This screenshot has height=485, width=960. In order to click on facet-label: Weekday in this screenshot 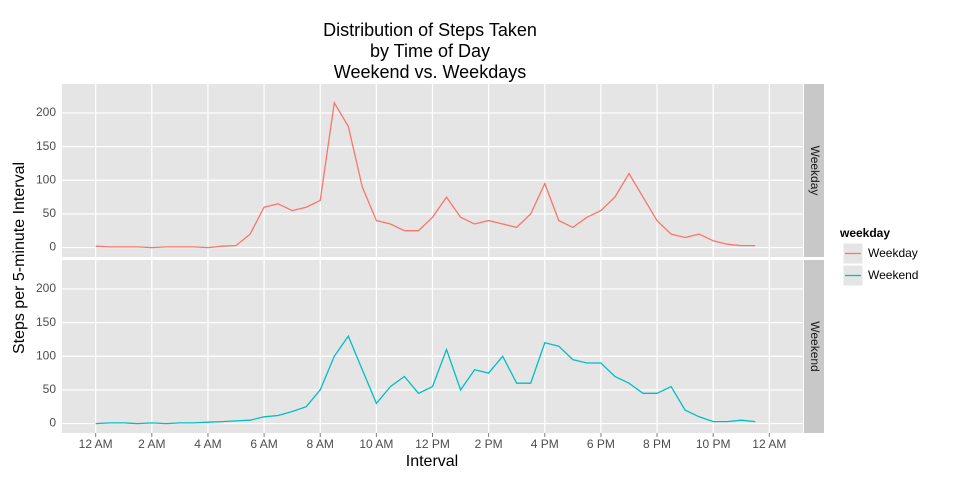, I will do `click(815, 171)`.